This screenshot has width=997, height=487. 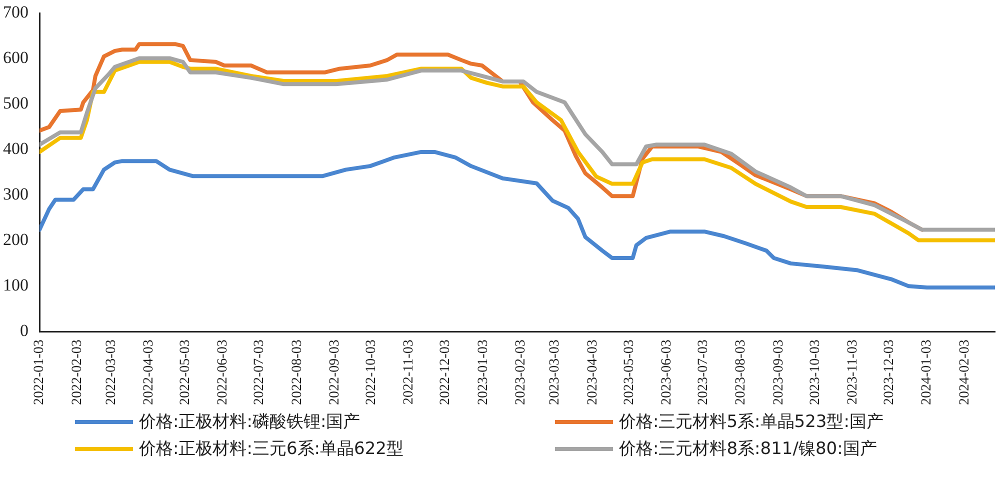 I want to click on x-tick-label: 2022-05-03, so click(x=186, y=373).